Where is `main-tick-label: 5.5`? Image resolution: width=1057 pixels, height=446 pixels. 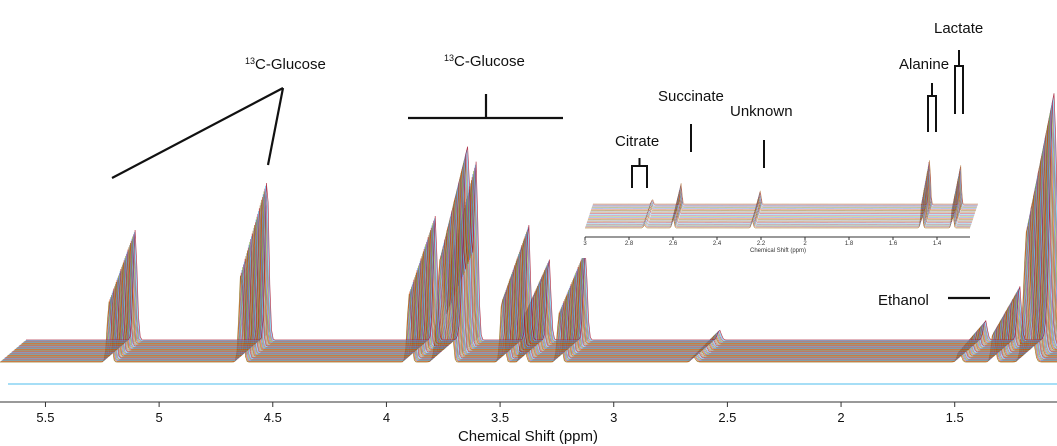
main-tick-label: 5.5 is located at coordinates (45, 417).